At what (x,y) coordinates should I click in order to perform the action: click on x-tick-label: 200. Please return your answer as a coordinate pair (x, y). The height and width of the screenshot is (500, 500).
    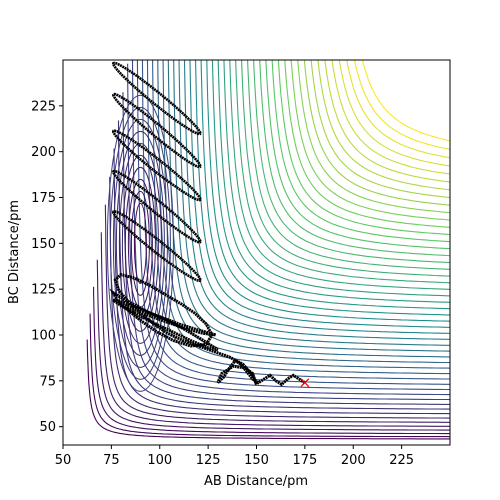
    Looking at the image, I should click on (353, 460).